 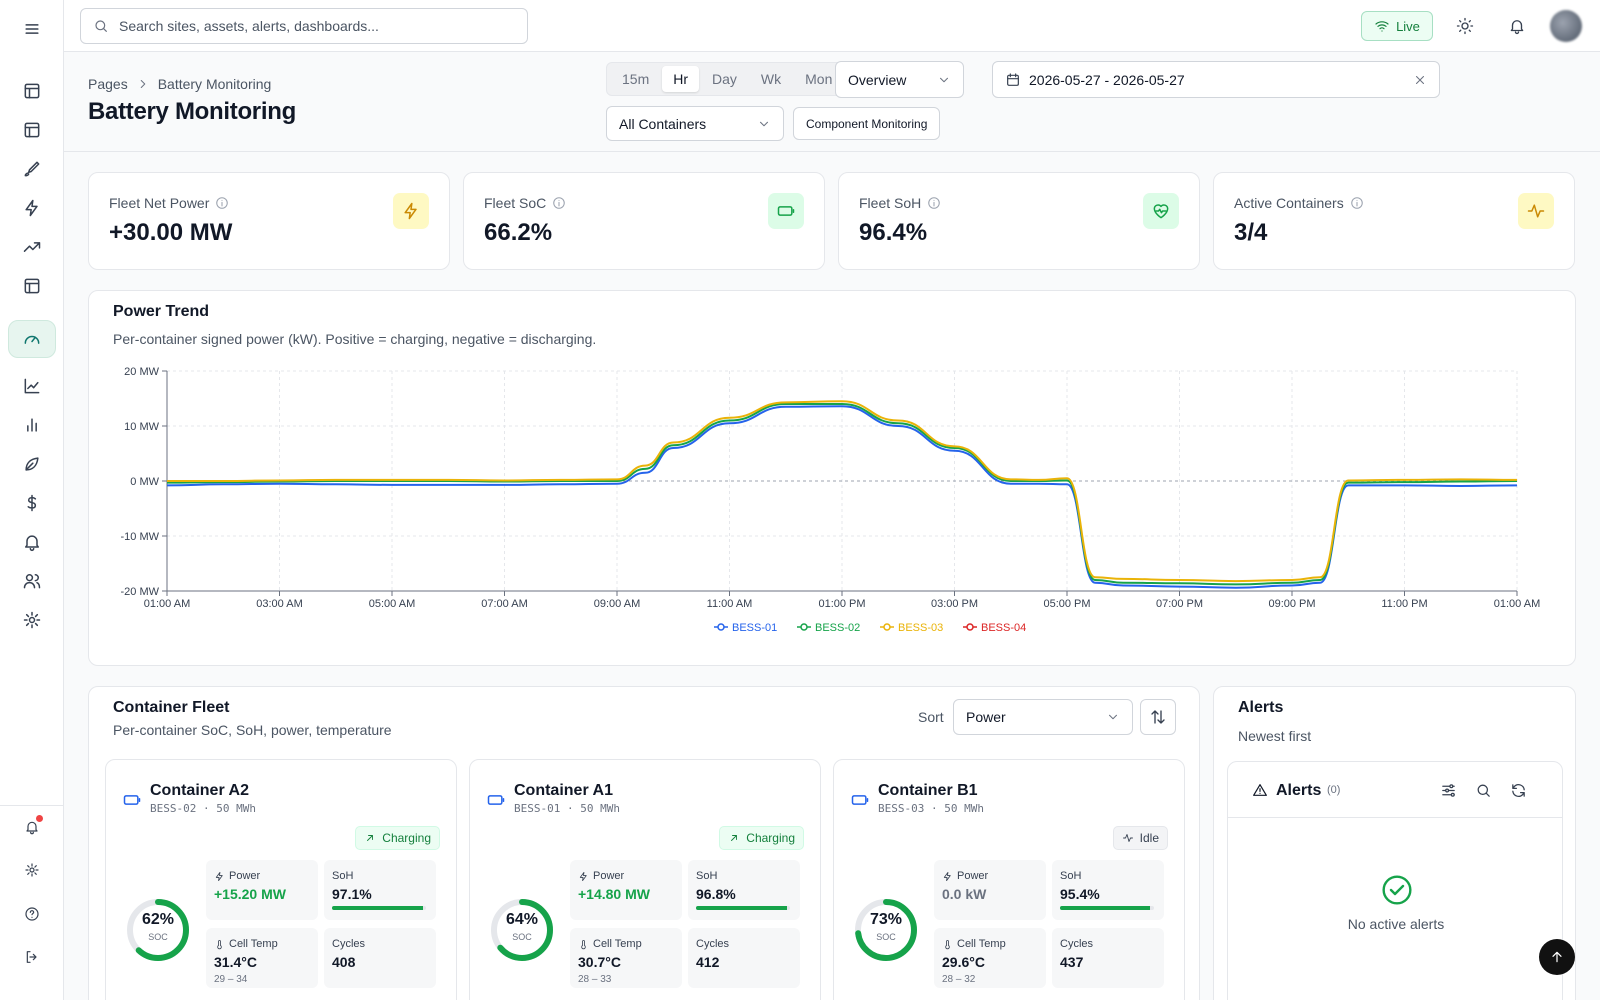 What do you see at coordinates (522, 930) in the screenshot?
I see `soc-gauge: 64% SOC` at bounding box center [522, 930].